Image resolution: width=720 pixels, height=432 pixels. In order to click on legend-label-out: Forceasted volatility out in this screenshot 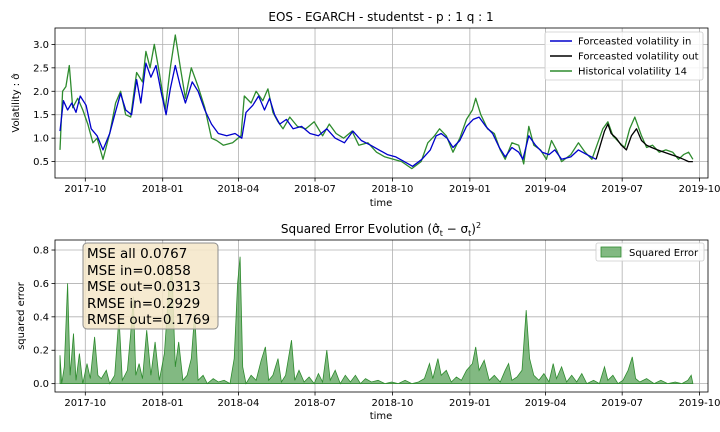, I will do `click(638, 57)`.